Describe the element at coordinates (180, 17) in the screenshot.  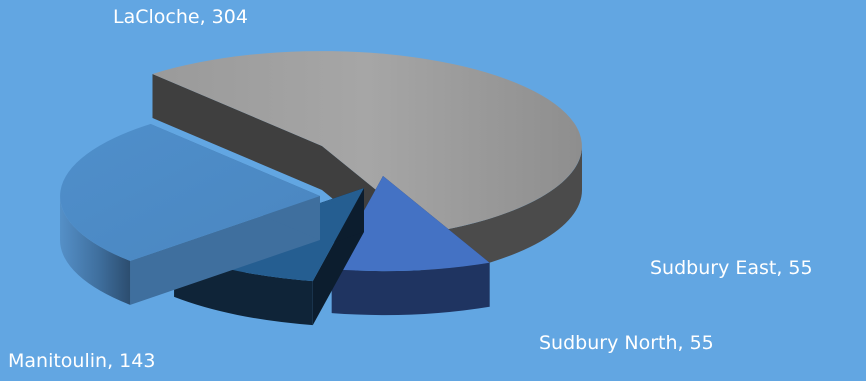
I see `data-label-lacloche: LaCloche, 304` at that location.